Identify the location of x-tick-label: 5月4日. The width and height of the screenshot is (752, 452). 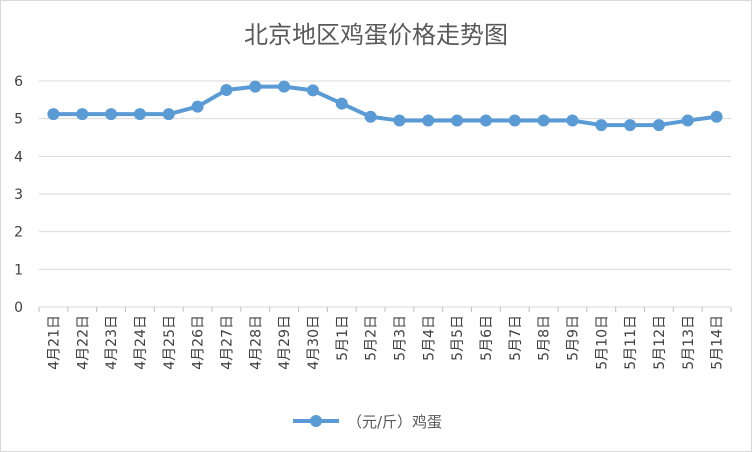
(429, 338).